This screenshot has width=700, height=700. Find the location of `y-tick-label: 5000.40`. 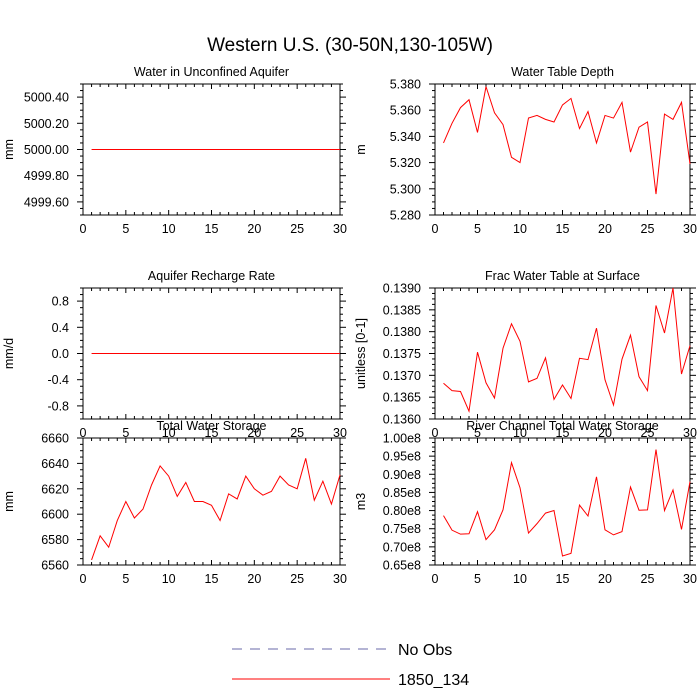

y-tick-label: 5000.40 is located at coordinates (46, 98).